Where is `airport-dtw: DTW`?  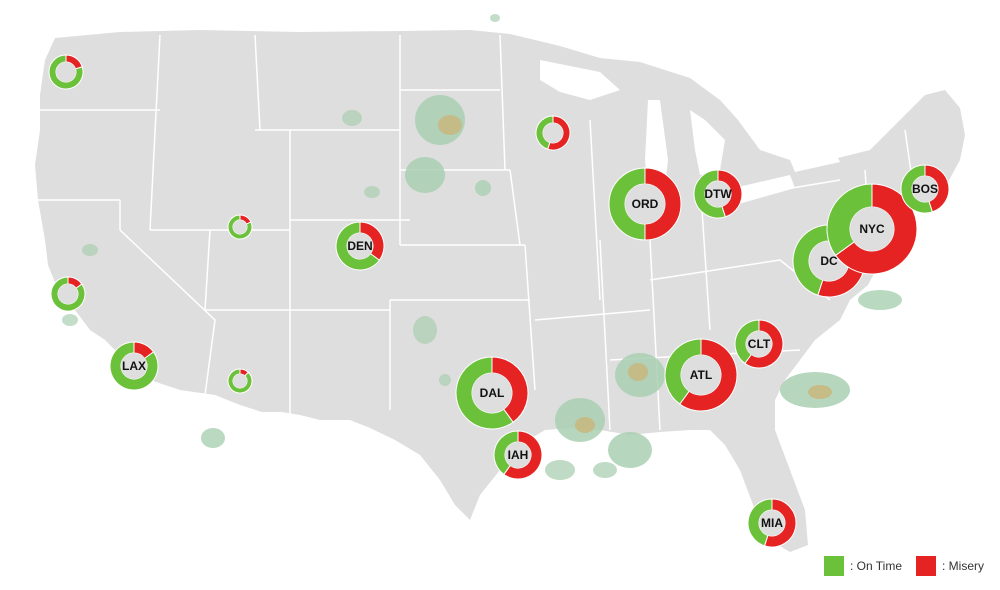 airport-dtw: DTW is located at coordinates (718, 194).